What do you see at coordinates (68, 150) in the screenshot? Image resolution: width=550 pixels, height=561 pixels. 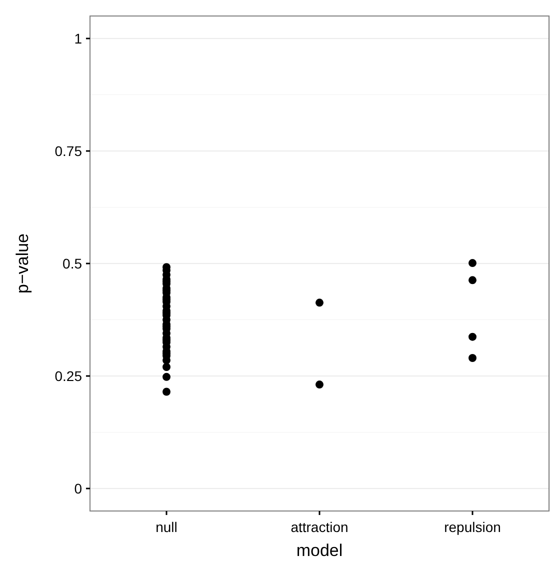 I see `y-tick-label: 0.75` at bounding box center [68, 150].